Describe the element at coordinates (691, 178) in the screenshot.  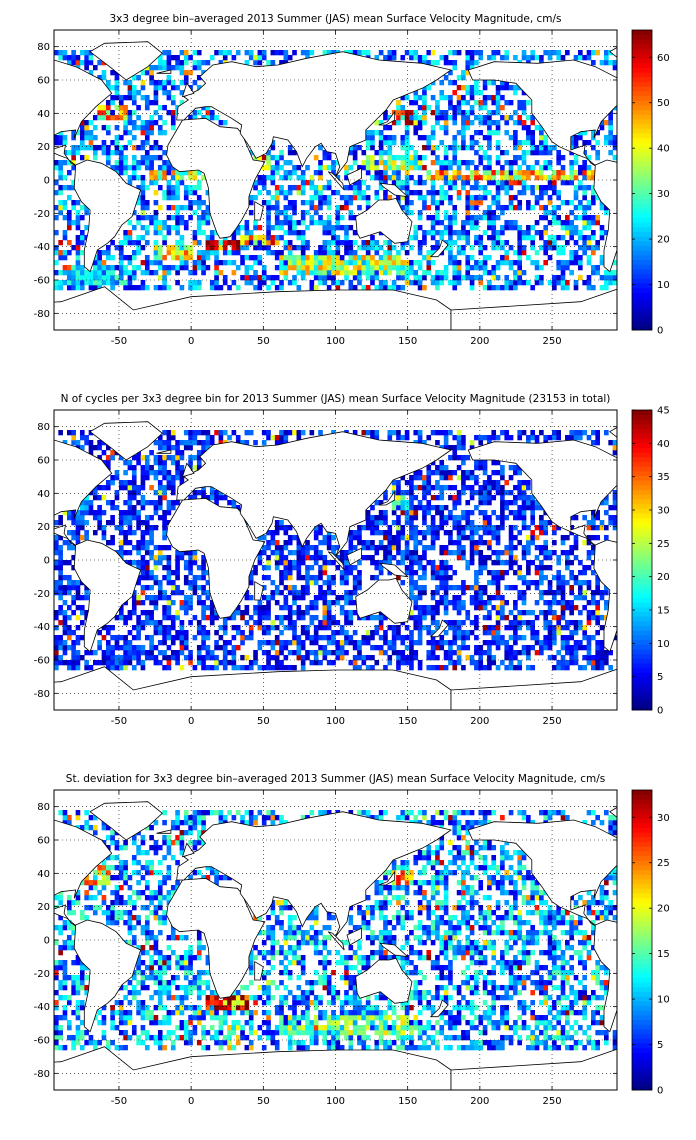
I see `land-outline` at that location.